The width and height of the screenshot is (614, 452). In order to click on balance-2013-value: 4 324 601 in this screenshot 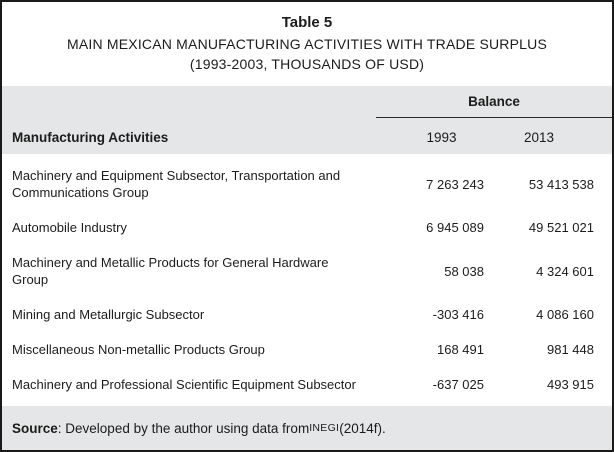, I will do `click(565, 271)`.